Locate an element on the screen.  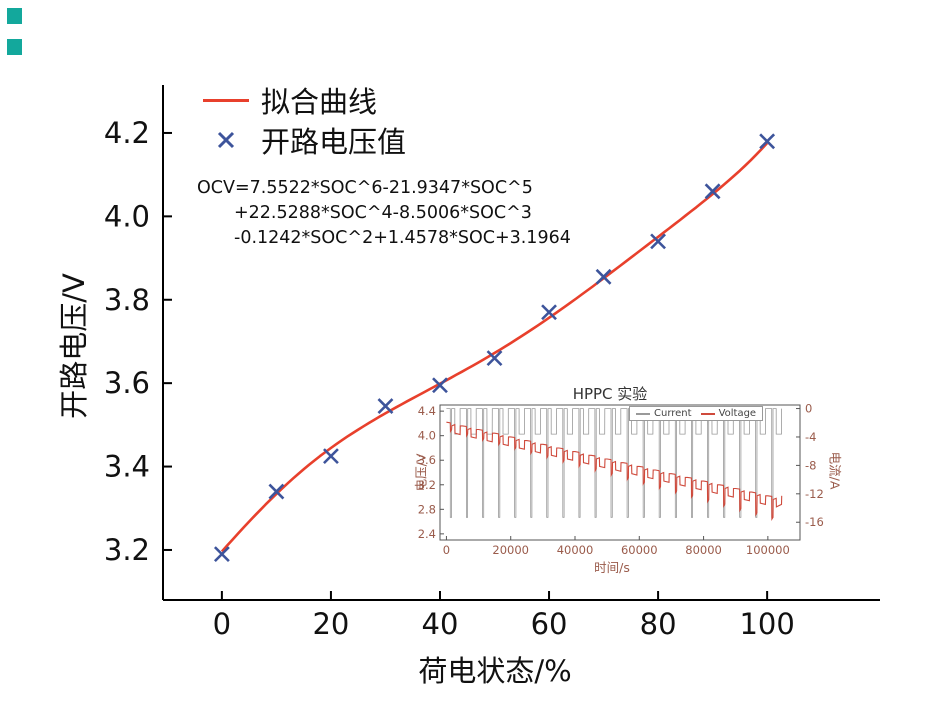
inset-right-tick-label: -8 is located at coordinates (810, 465).